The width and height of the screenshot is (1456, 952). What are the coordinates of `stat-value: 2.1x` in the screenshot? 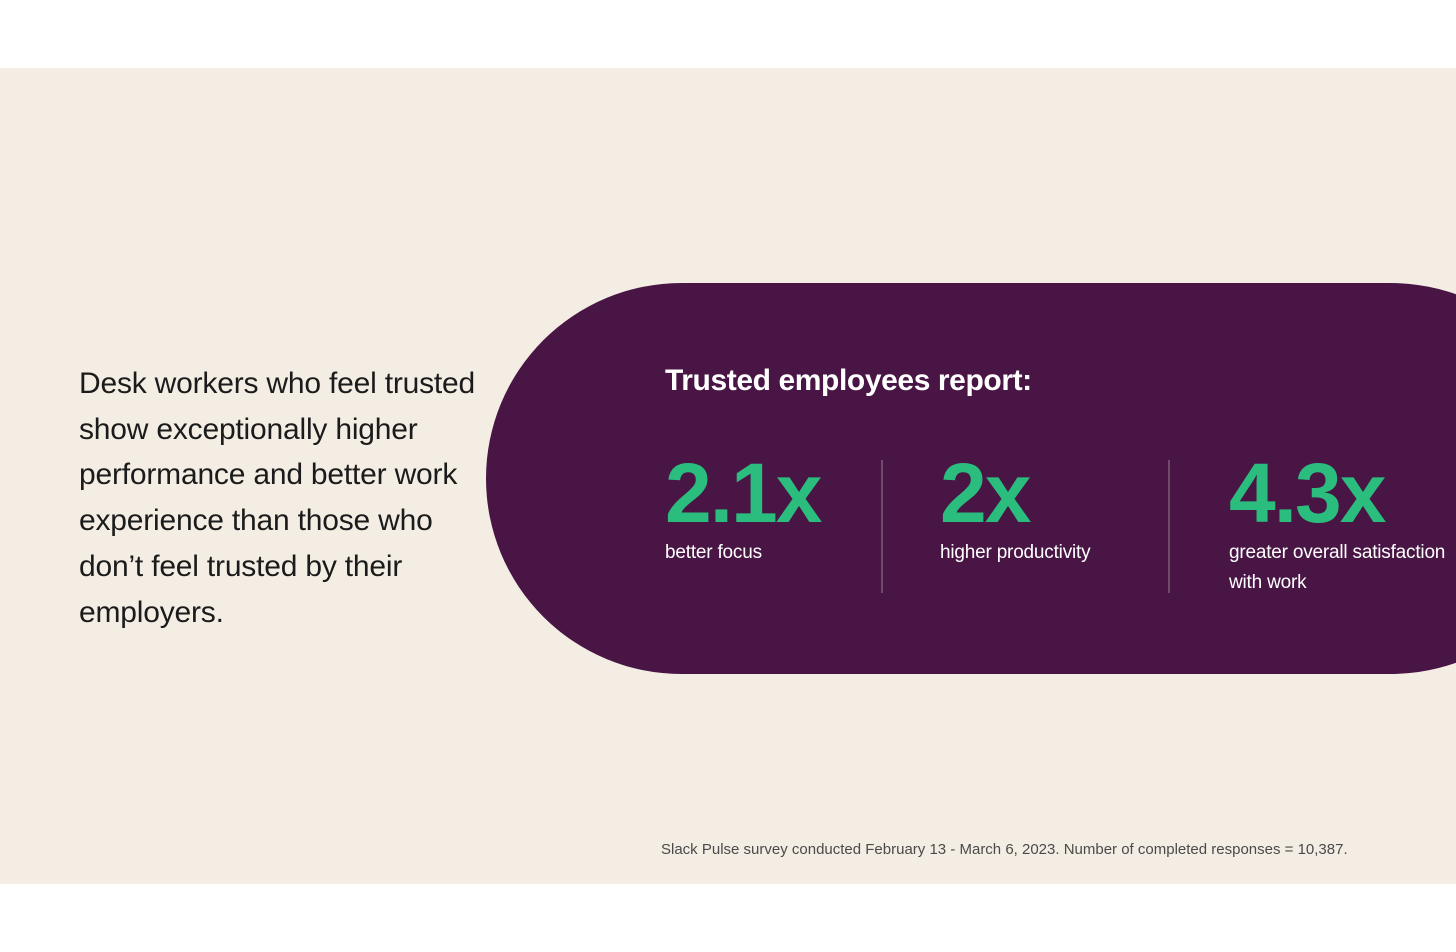 It's located at (743, 493).